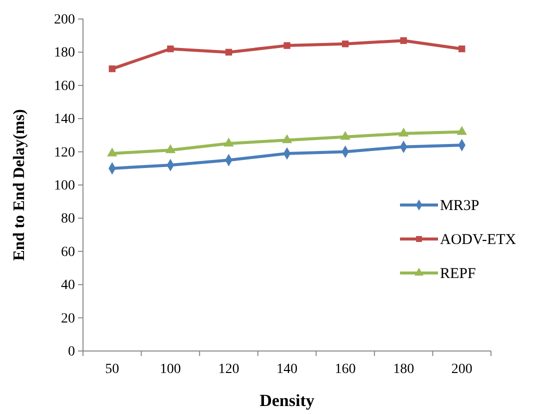 The height and width of the screenshot is (414, 537). What do you see at coordinates (170, 369) in the screenshot?
I see `x-tick-label: 100` at bounding box center [170, 369].